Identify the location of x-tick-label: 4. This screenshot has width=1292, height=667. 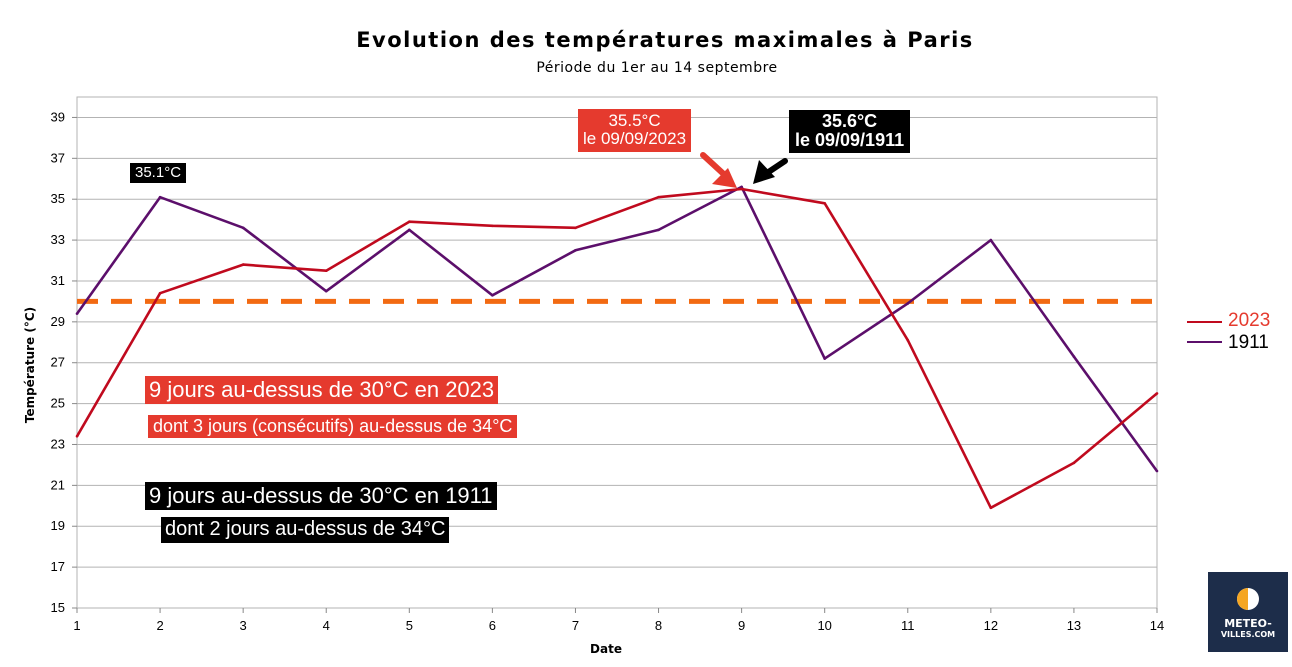
(326, 625).